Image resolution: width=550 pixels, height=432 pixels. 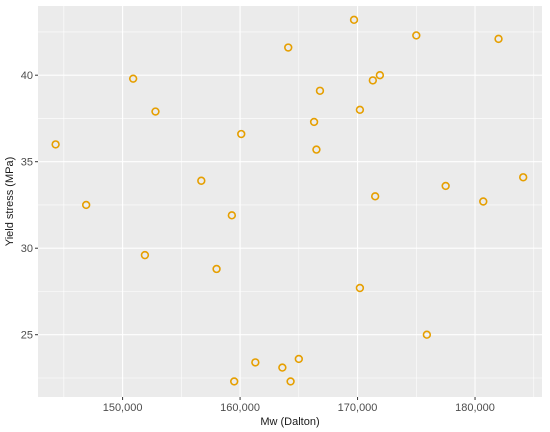 I want to click on y-tick-label: 30, so click(x=27, y=249).